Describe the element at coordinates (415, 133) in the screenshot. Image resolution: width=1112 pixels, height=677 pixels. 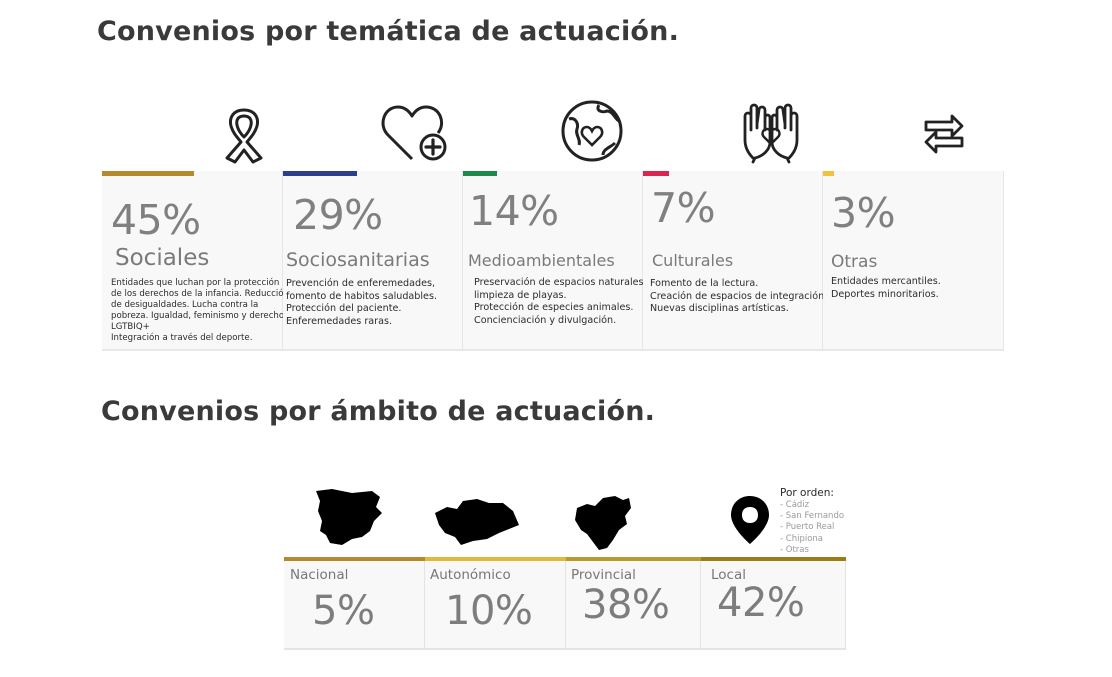
I see `heart-plus-icon` at that location.